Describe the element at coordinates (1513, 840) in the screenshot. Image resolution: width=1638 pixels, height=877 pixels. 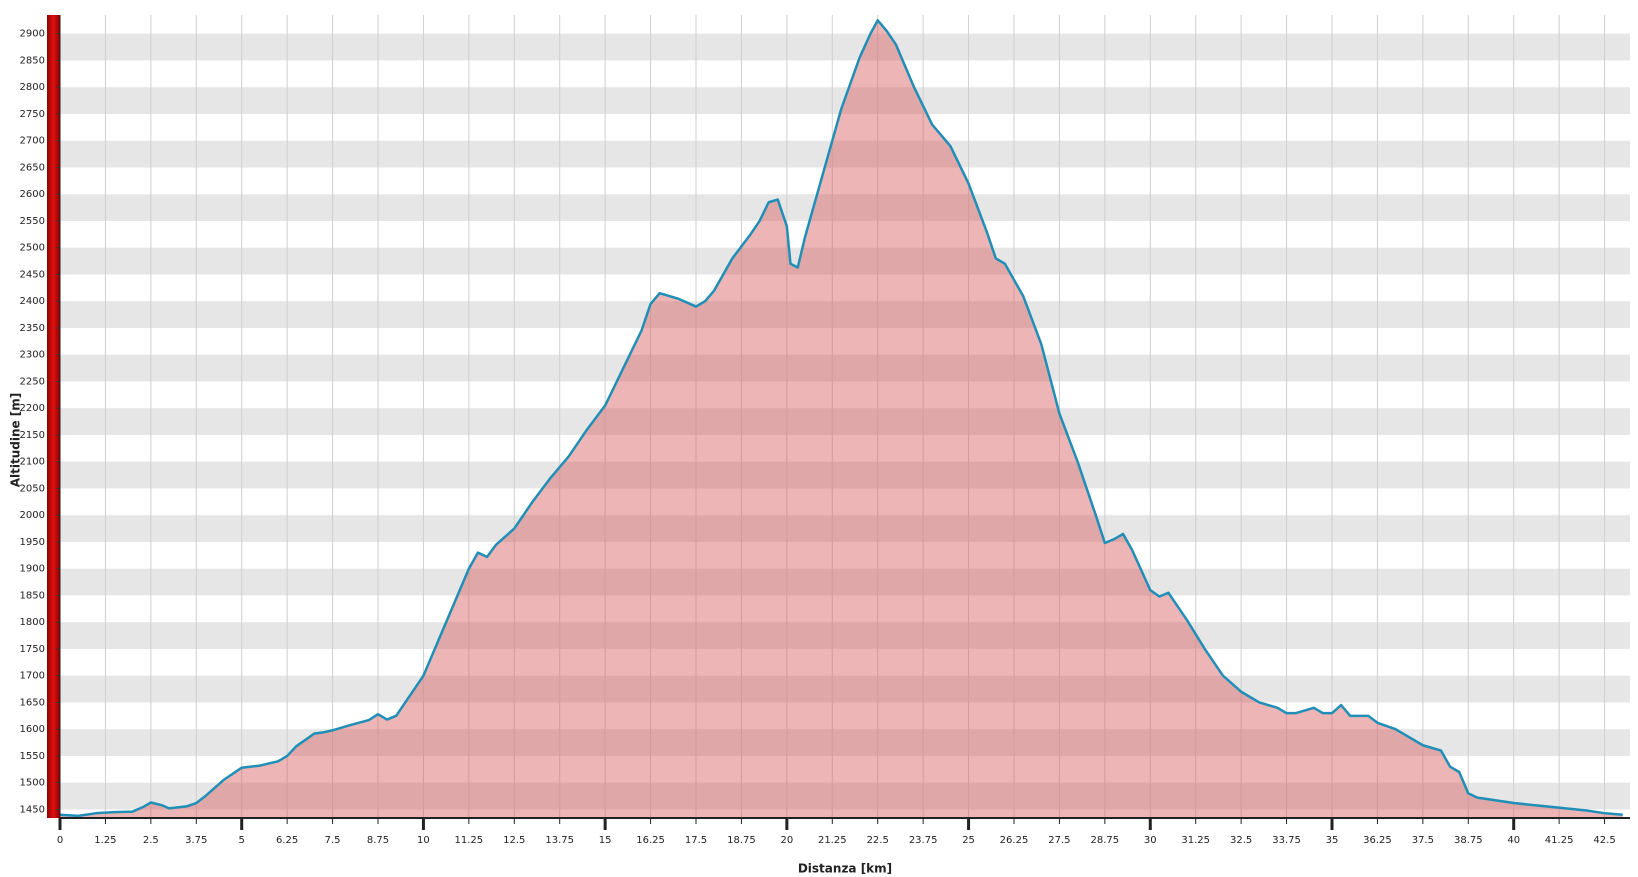
I see `x-tick-label: 40` at that location.